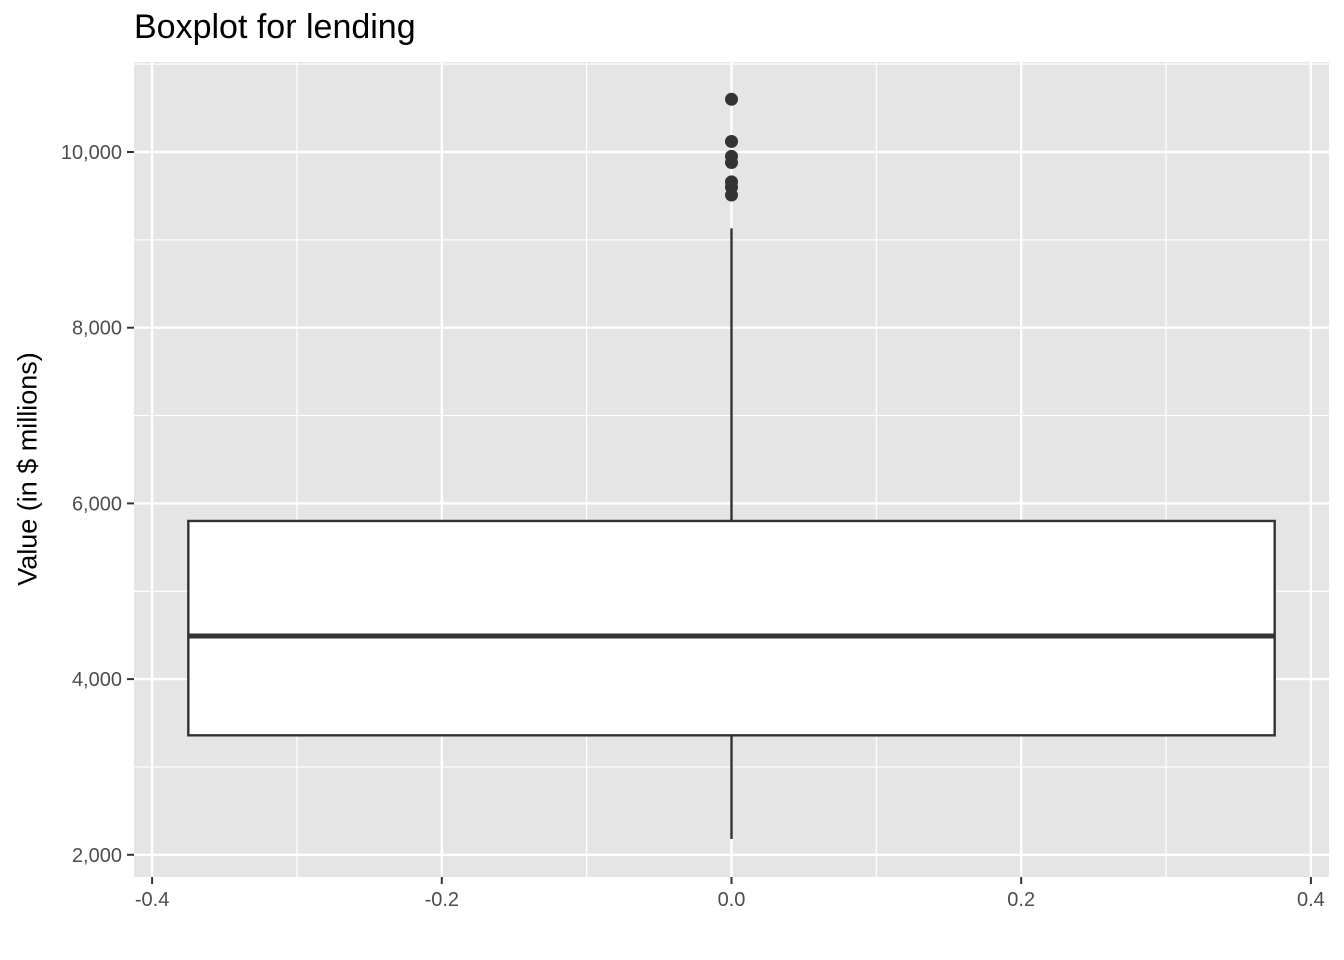  What do you see at coordinates (152, 900) in the screenshot?
I see `x-tick-label: -0.4` at bounding box center [152, 900].